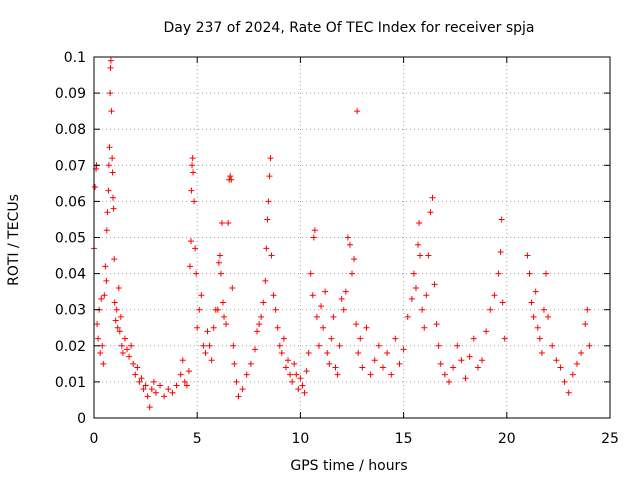 This screenshot has height=480, width=640. I want to click on y-tick-label: 0.07, so click(70, 166).